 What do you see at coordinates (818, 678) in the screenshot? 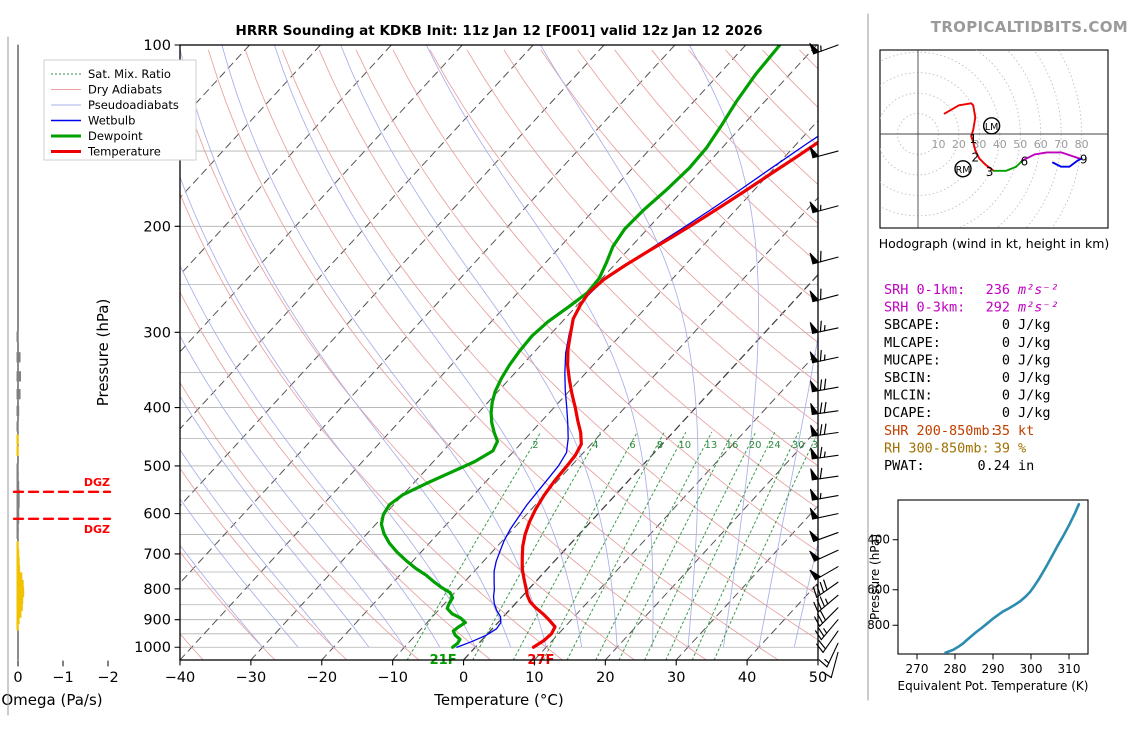
I see `x-tick-label: 50` at bounding box center [818, 678].